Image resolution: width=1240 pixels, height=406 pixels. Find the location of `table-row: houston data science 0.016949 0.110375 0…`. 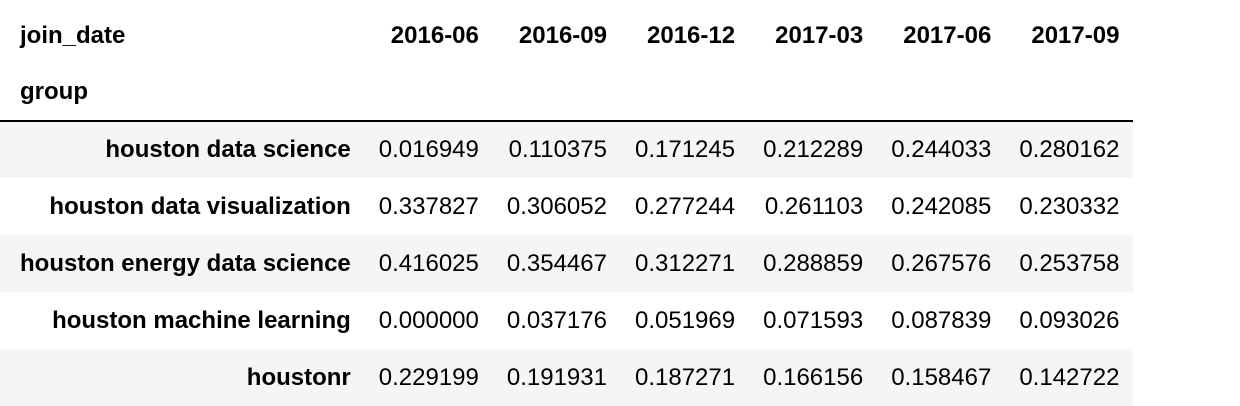

table-row: houston data science 0.016949 0.110375 0… is located at coordinates (567, 149).